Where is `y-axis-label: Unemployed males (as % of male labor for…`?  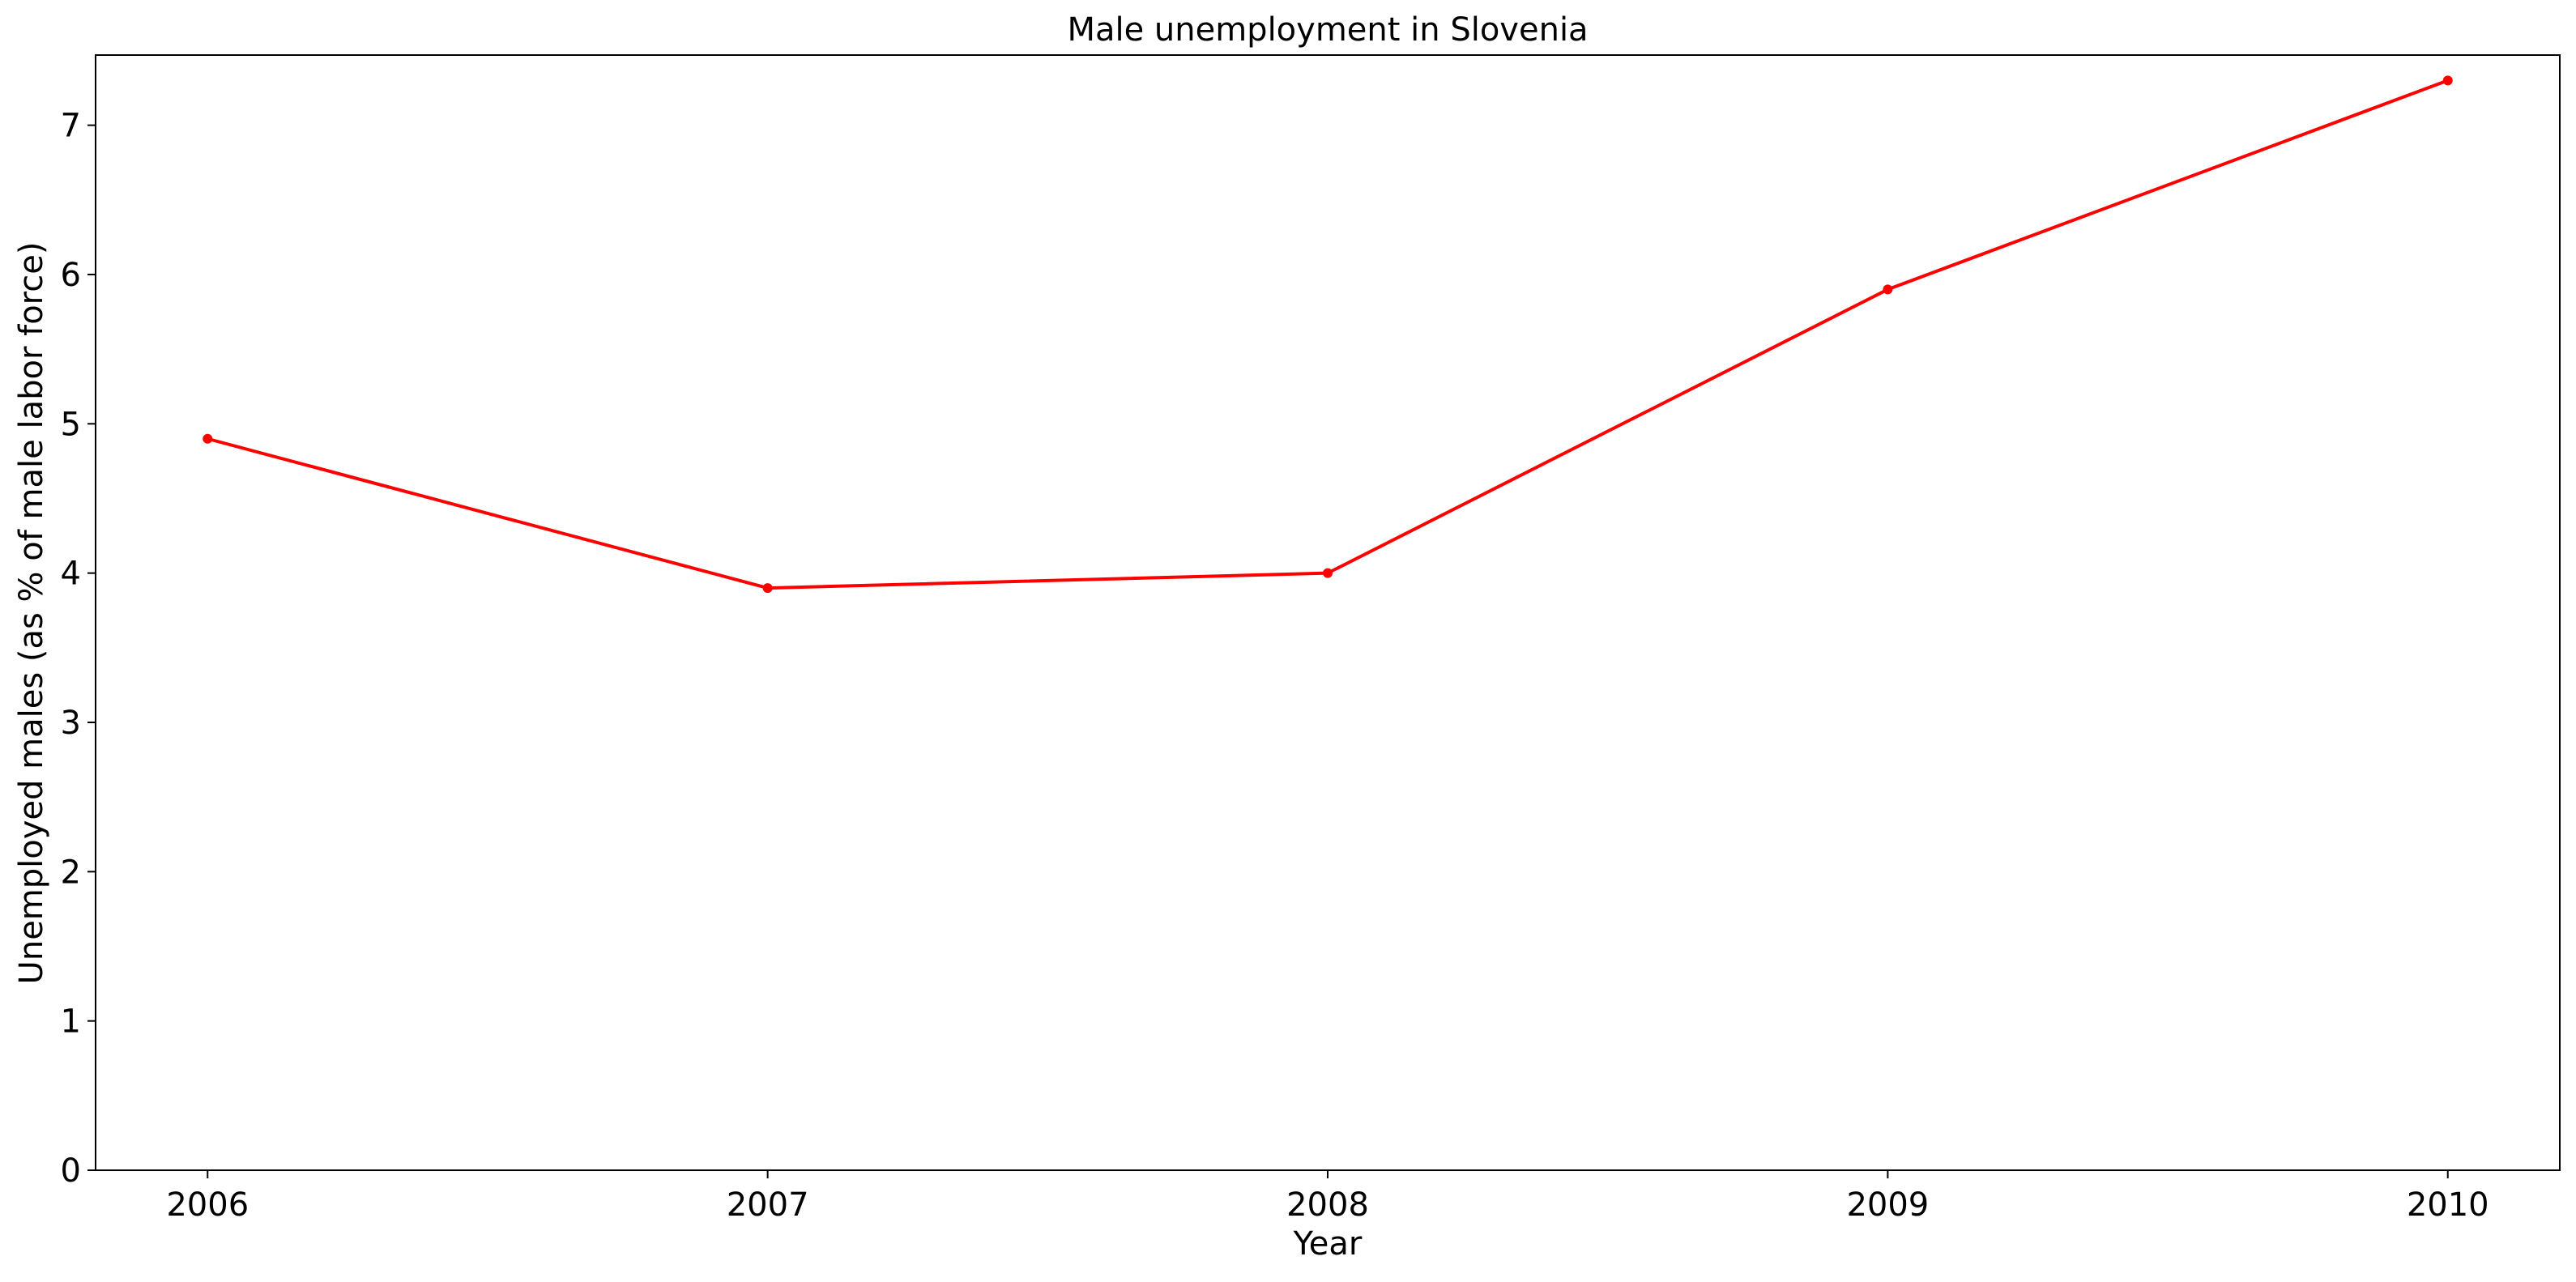 y-axis-label: Unemployed males (as % of male labor for… is located at coordinates (31, 613).